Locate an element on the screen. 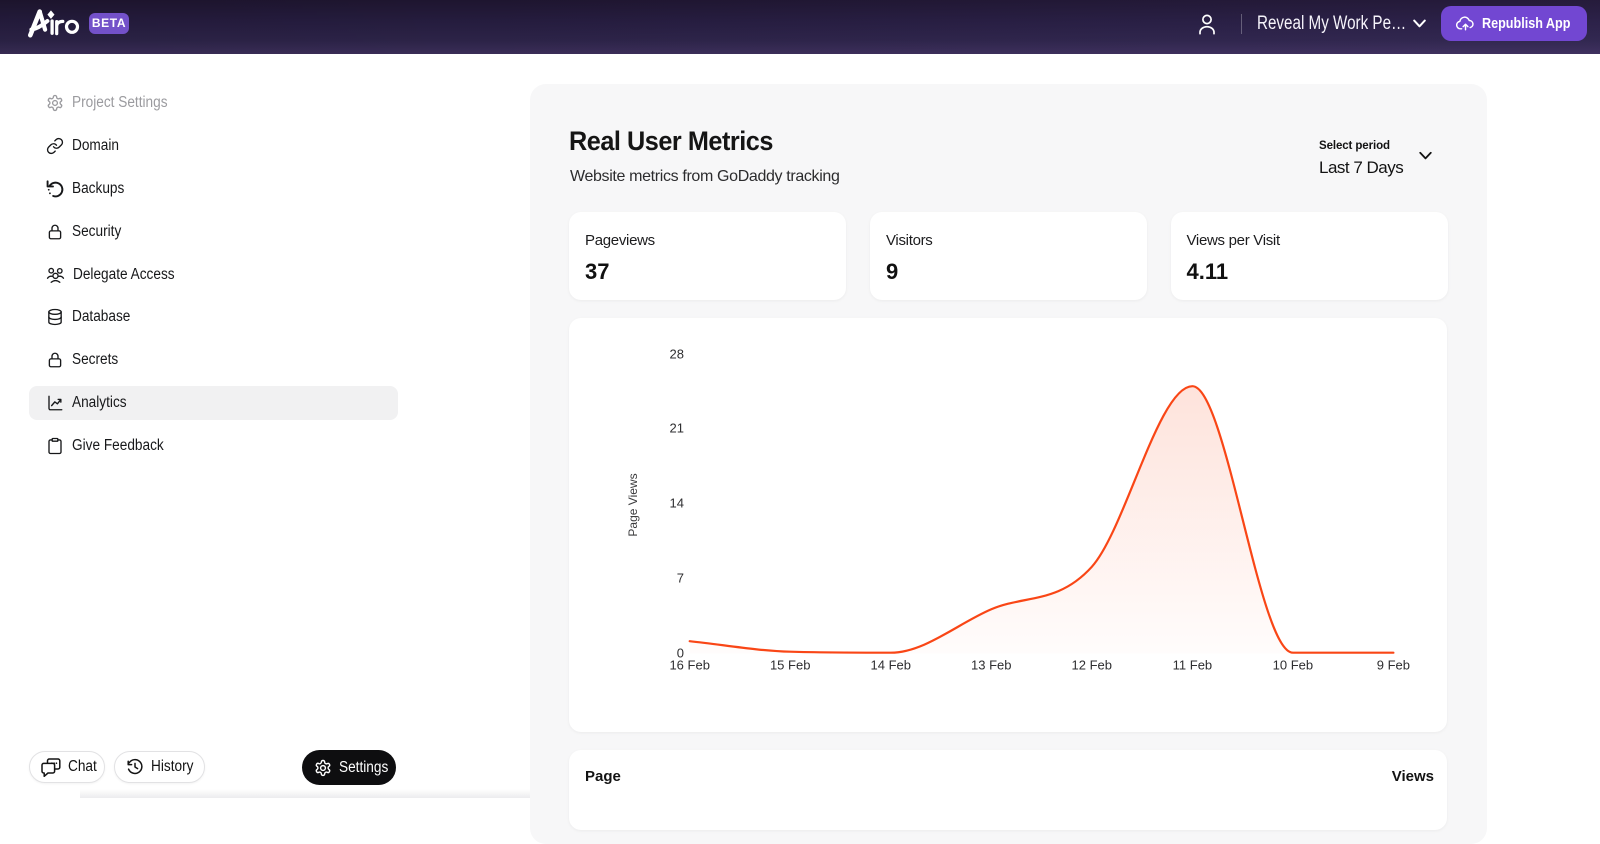 This screenshot has height=844, width=1600. svg-text: 28 is located at coordinates (677, 354).